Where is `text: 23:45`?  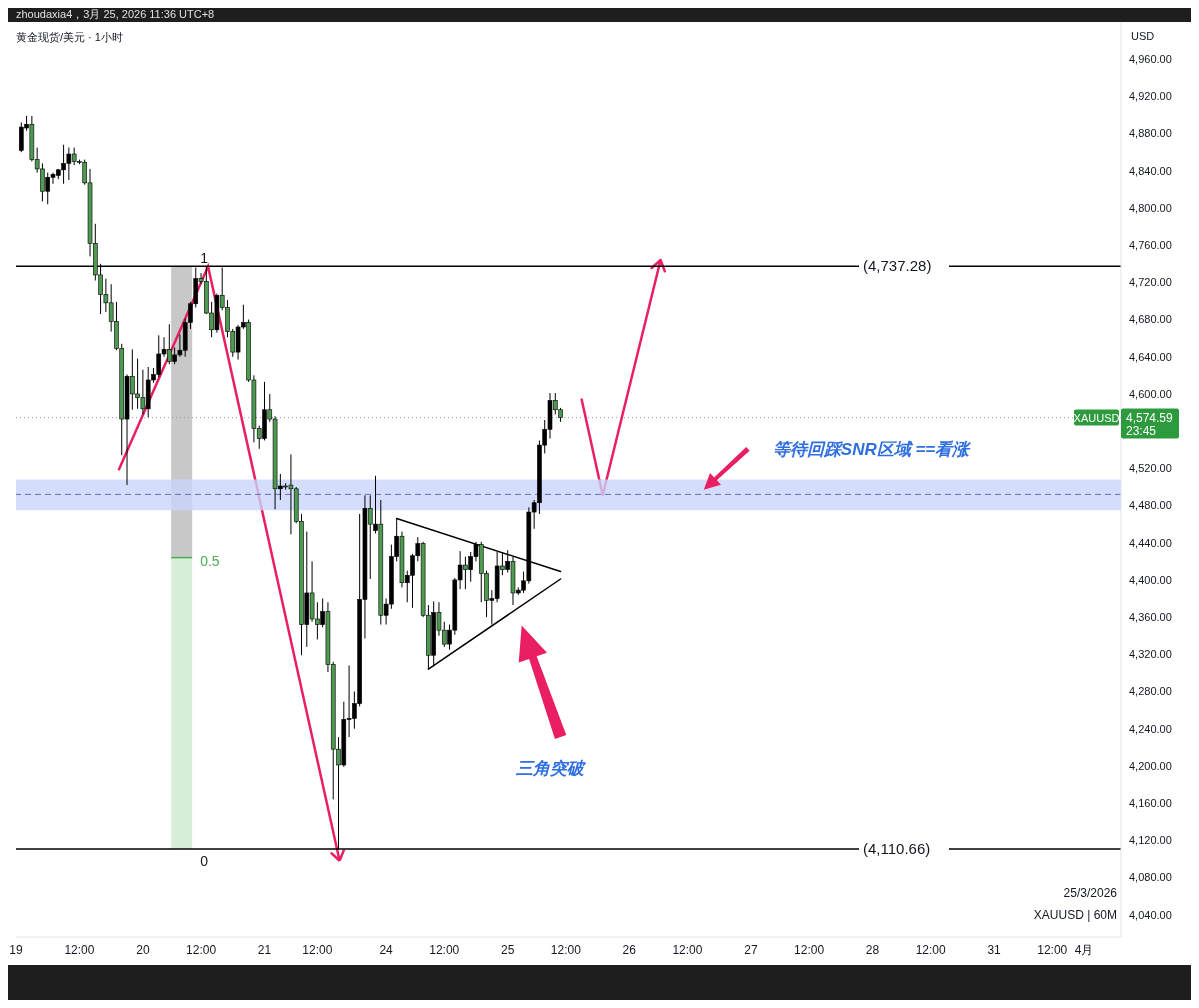 text: 23:45 is located at coordinates (1141, 430).